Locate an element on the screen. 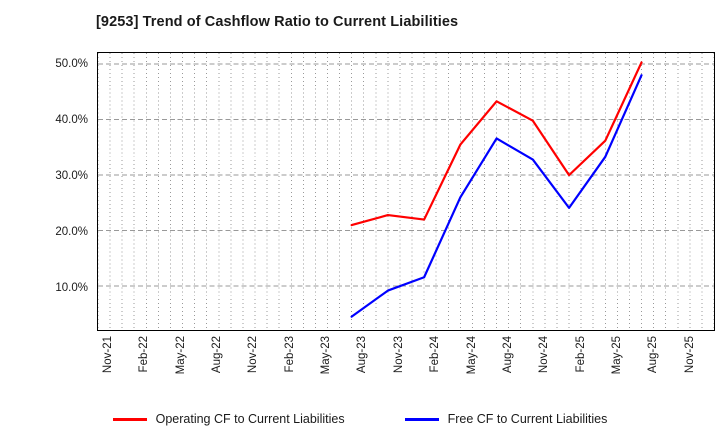 Image resolution: width=720 pixels, height=440 pixels. y-axis-label: 20.0% is located at coordinates (71, 231).